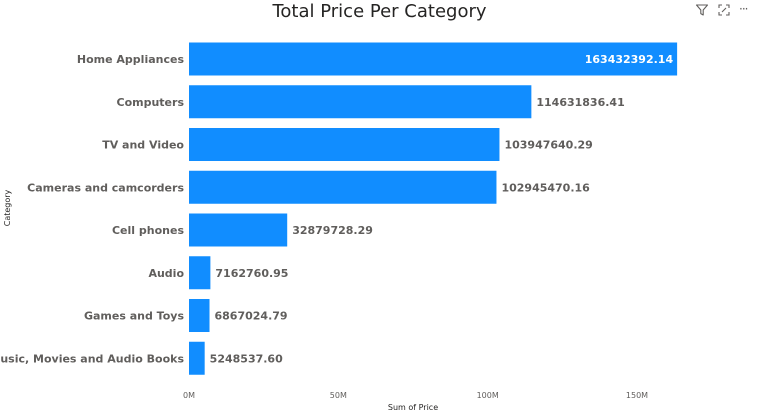  I want to click on data-label: 6867024.79, so click(251, 316).